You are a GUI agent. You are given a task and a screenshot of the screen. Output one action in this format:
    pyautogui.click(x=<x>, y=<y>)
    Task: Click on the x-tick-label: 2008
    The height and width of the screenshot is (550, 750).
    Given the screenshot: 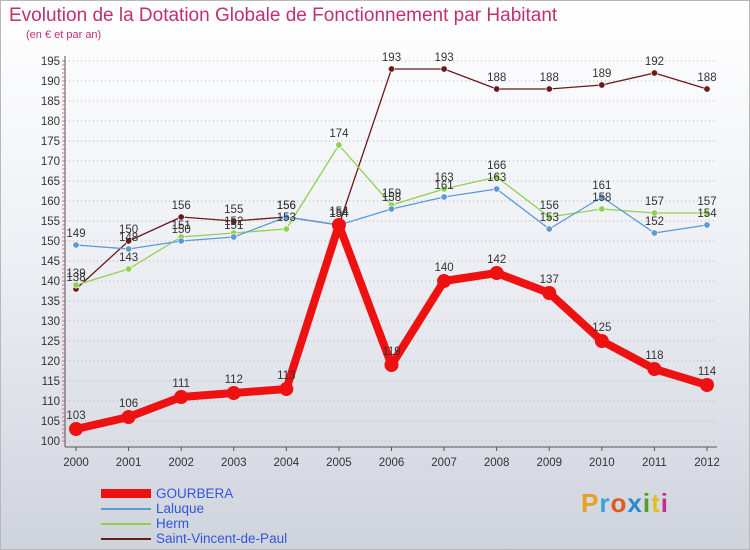 What is the action you would take?
    pyautogui.click(x=497, y=463)
    